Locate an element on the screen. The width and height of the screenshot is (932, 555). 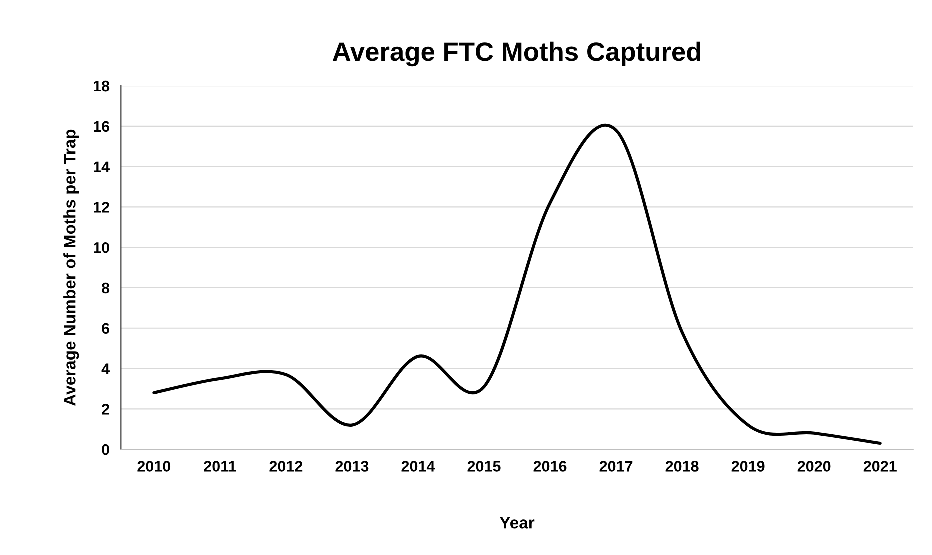
x-tick-label: 2016 is located at coordinates (550, 466).